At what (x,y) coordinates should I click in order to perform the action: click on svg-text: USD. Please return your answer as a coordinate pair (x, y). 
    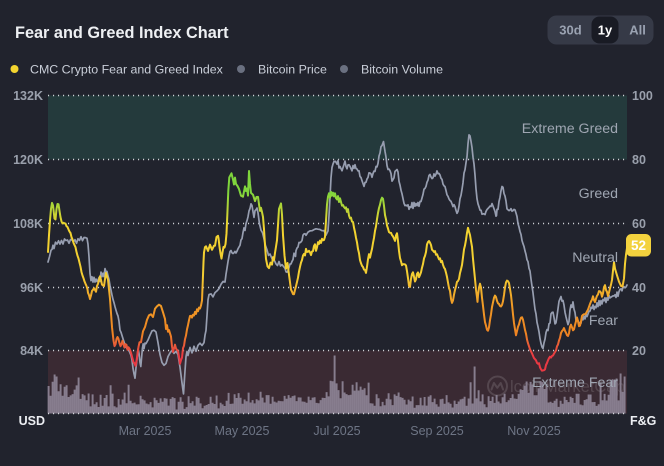
    Looking at the image, I should click on (32, 421).